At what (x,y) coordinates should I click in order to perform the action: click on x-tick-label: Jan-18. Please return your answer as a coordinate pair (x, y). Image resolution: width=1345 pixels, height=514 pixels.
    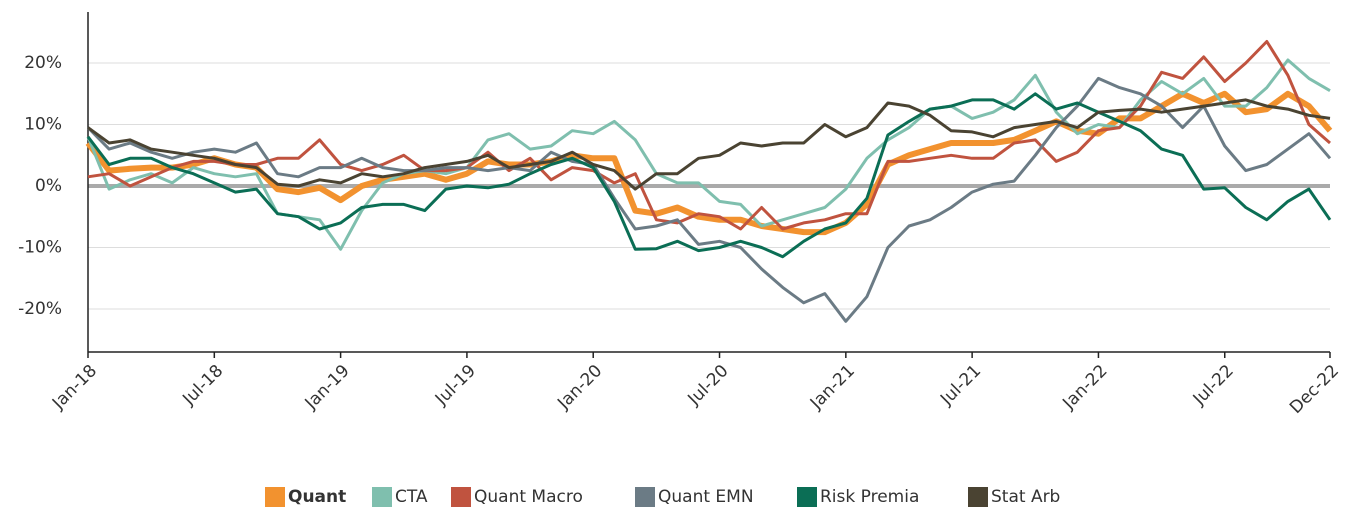
    Looking at the image, I should click on (74, 387).